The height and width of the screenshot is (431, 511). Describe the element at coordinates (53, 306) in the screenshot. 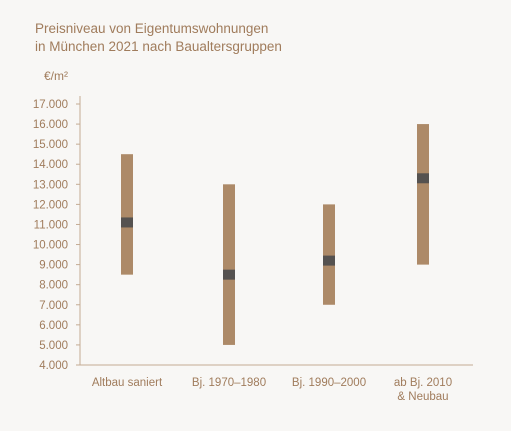

I see `y-tick-label: 7.000` at that location.